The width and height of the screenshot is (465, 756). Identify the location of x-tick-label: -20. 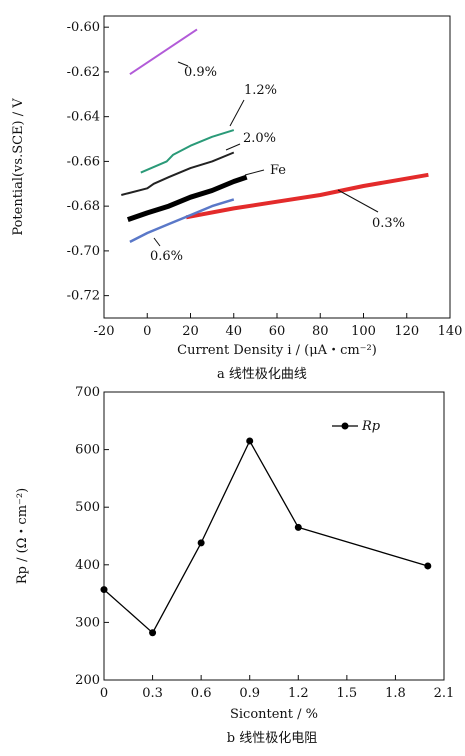
(104, 331).